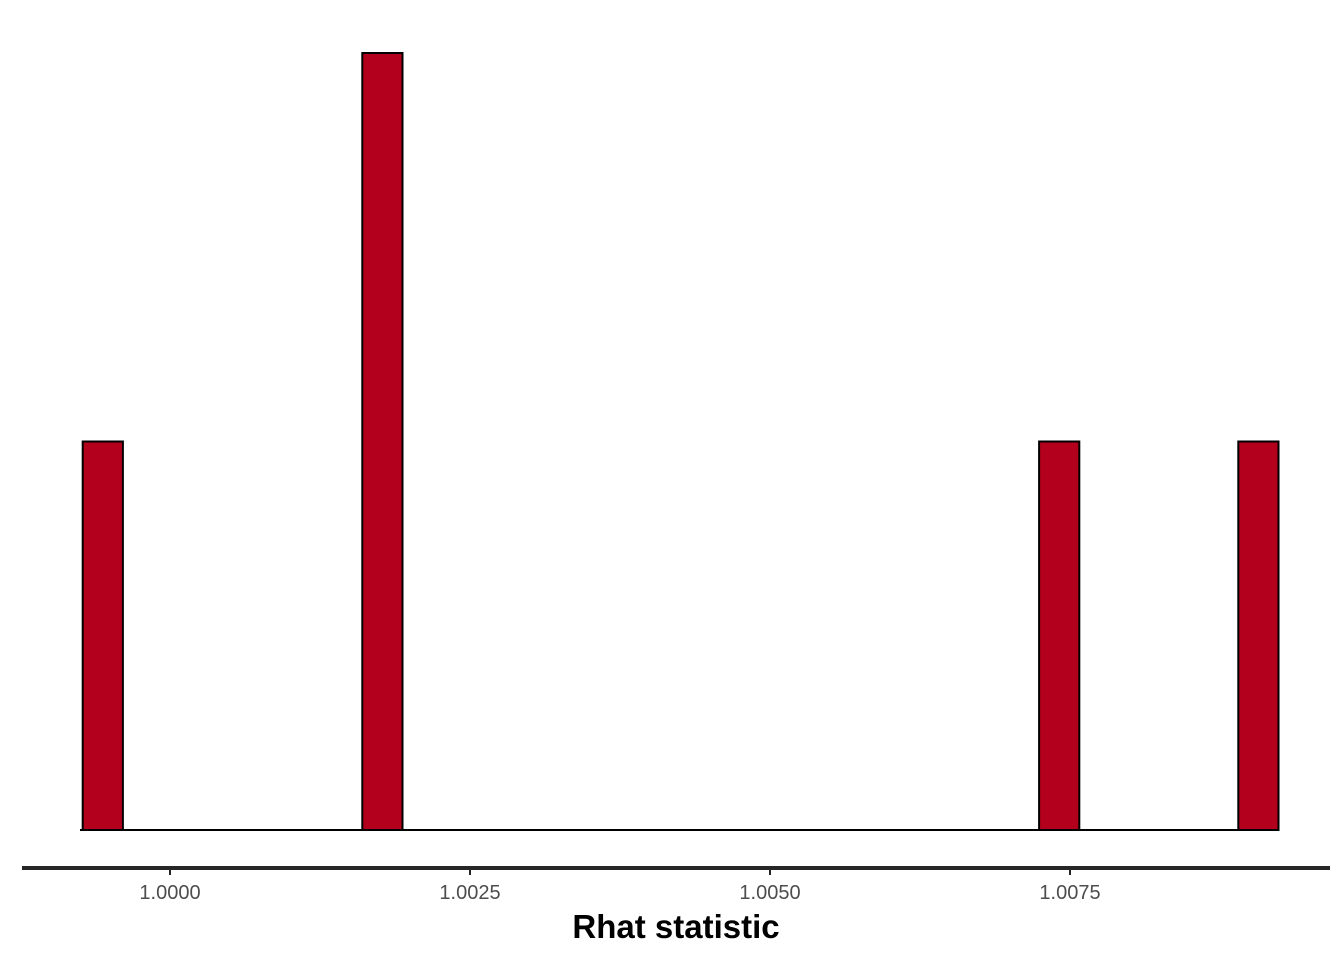 Image resolution: width=1344 pixels, height=960 pixels. Describe the element at coordinates (675, 926) in the screenshot. I see `x-axis-title: Rhat statistic` at that location.